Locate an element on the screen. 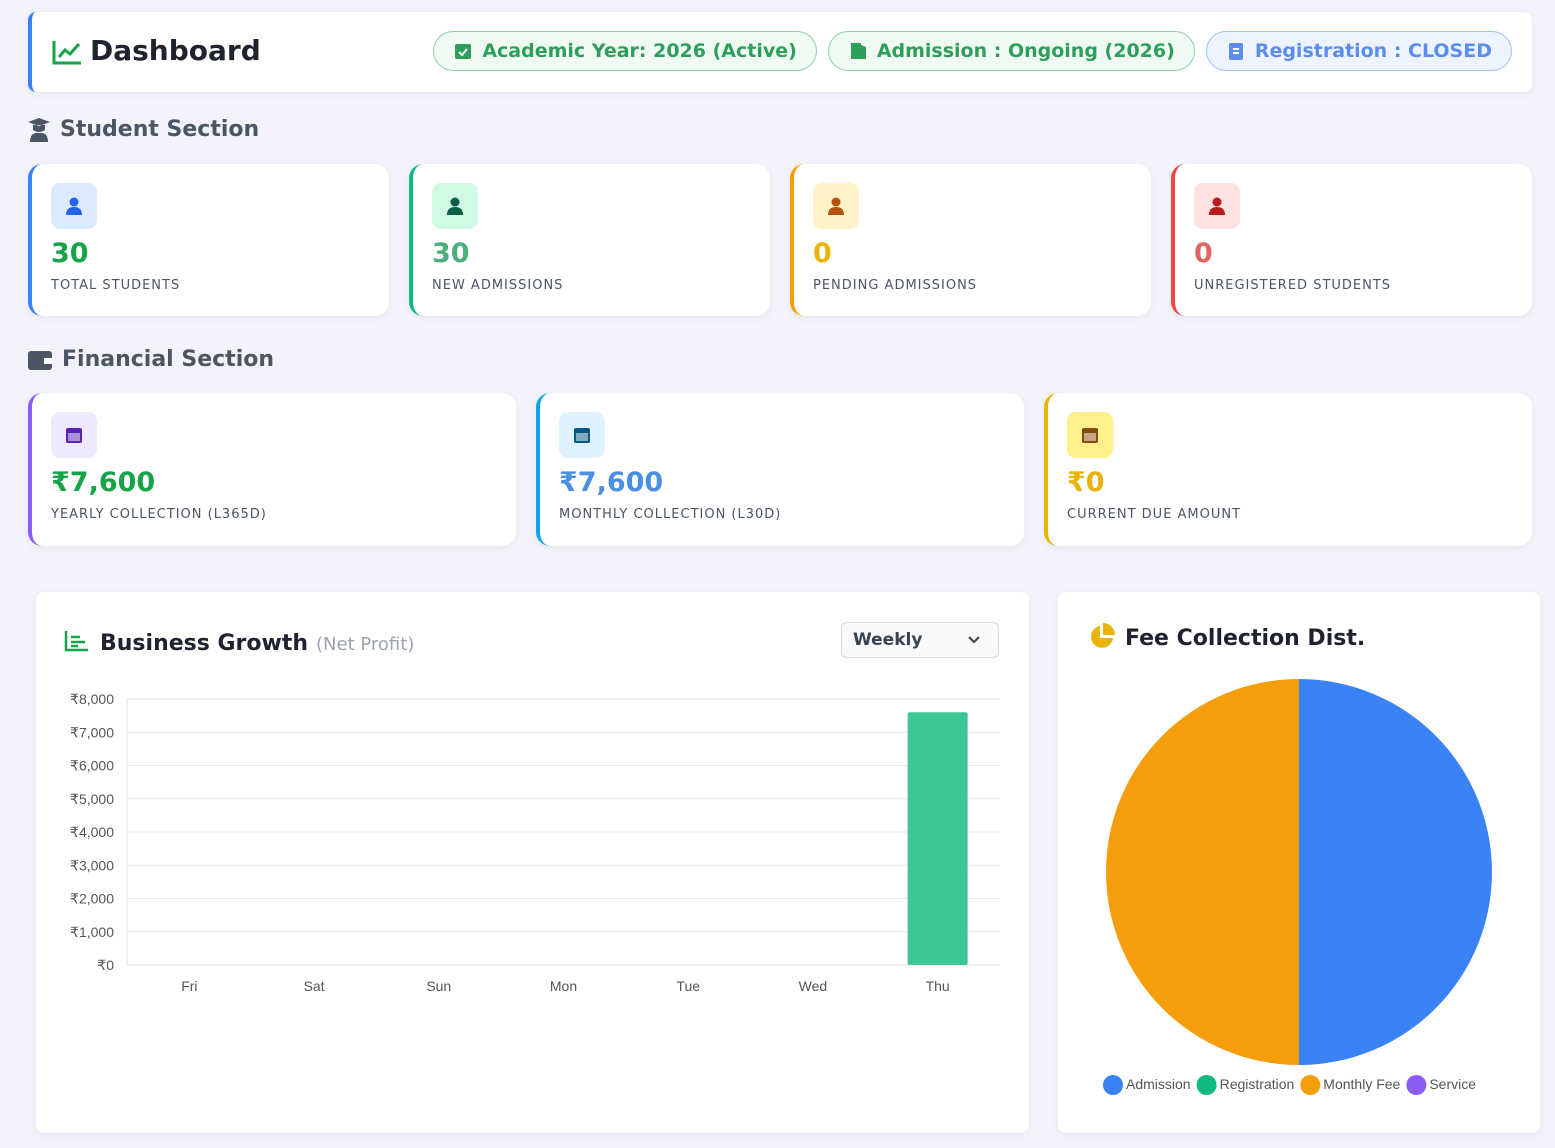 The image size is (1555, 1148). x-tick-label: Sat is located at coordinates (314, 986).